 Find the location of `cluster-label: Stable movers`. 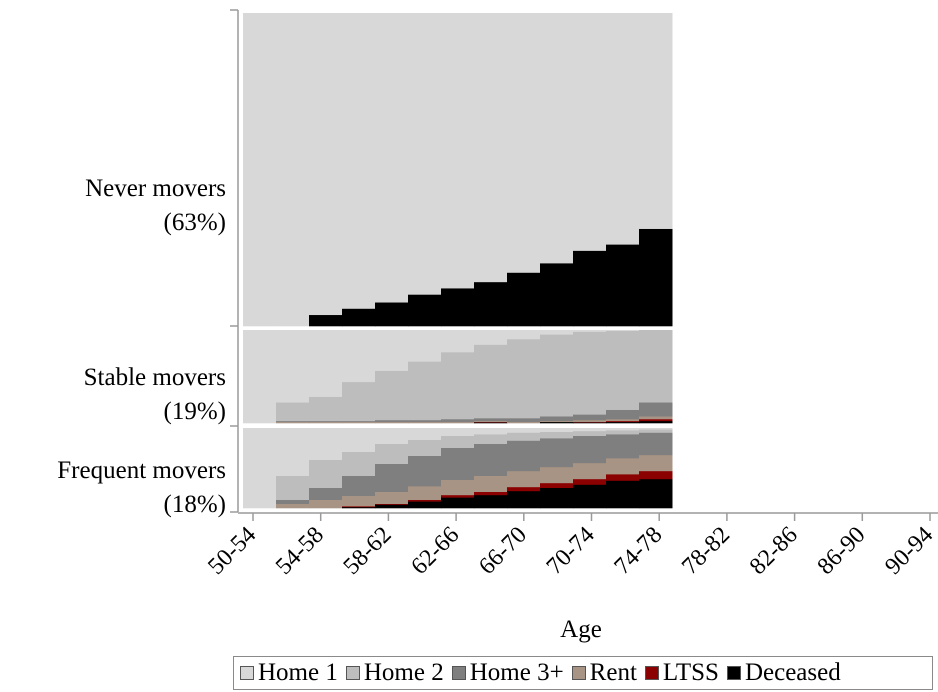

cluster-label: Stable movers is located at coordinates (155, 377).